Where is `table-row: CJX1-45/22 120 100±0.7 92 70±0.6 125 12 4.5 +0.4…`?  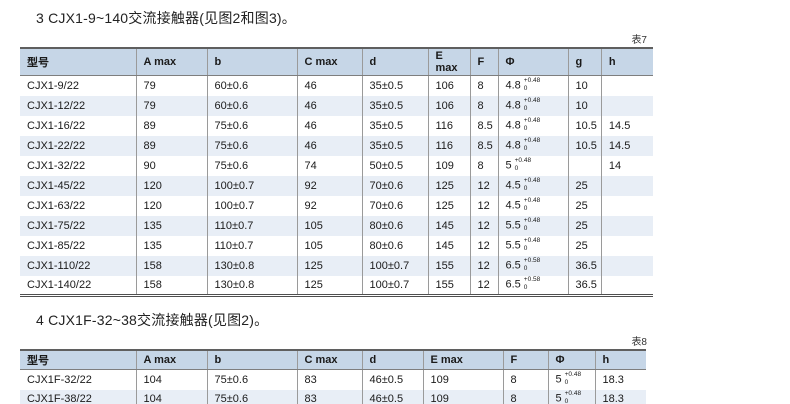 table-row: CJX1-45/22 120 100±0.7 92 70±0.6 125 12 4.5 +0.4… is located at coordinates (337, 185).